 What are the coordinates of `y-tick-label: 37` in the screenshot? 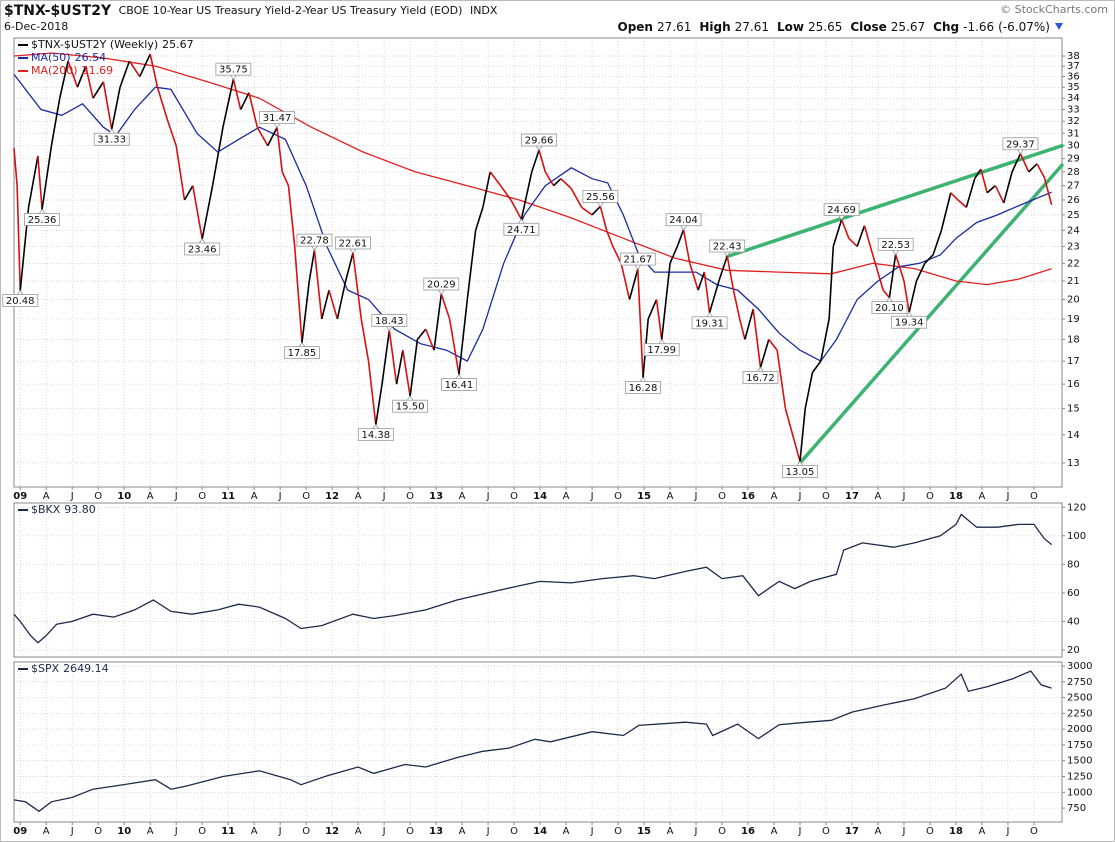 It's located at (1073, 66).